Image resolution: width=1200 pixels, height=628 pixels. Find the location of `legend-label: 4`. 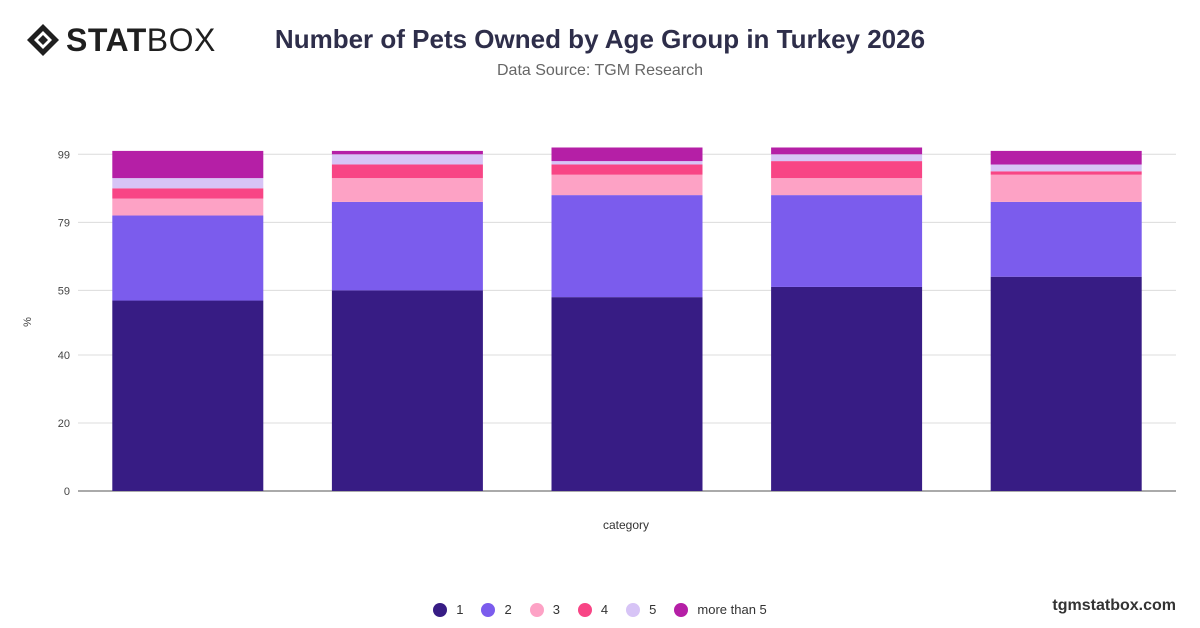

legend-label: 4 is located at coordinates (604, 609).